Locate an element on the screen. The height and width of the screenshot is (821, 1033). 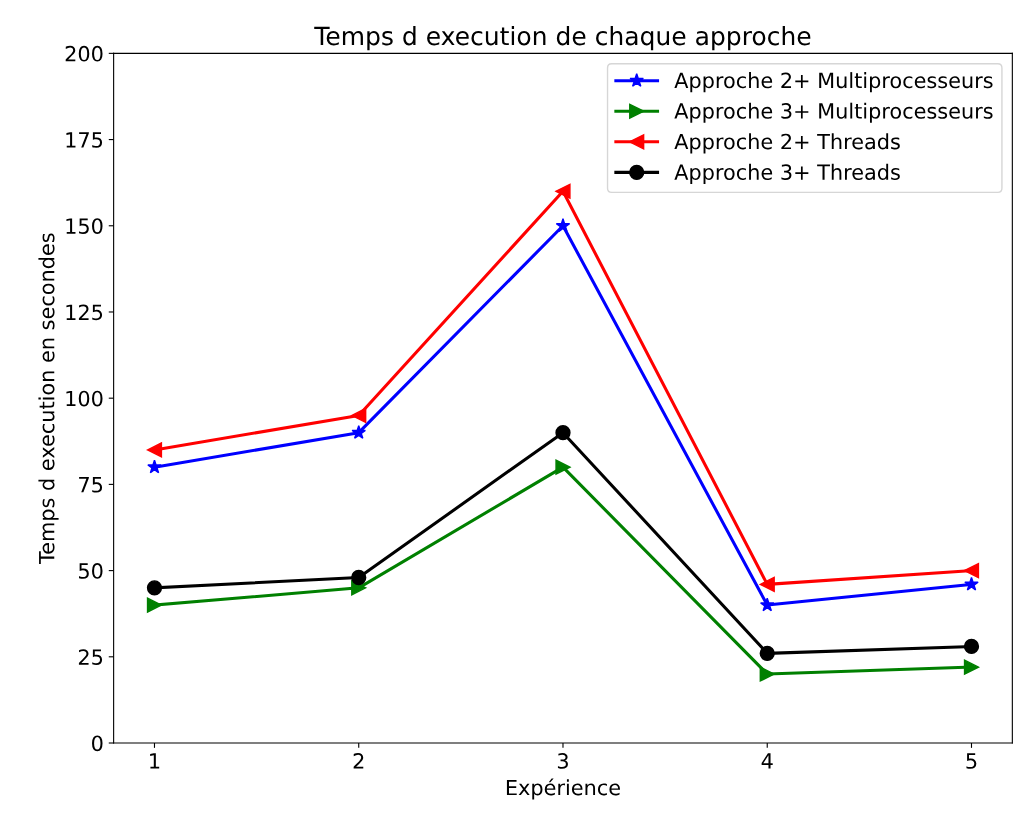
y-tick-label: 175 is located at coordinates (84, 140).